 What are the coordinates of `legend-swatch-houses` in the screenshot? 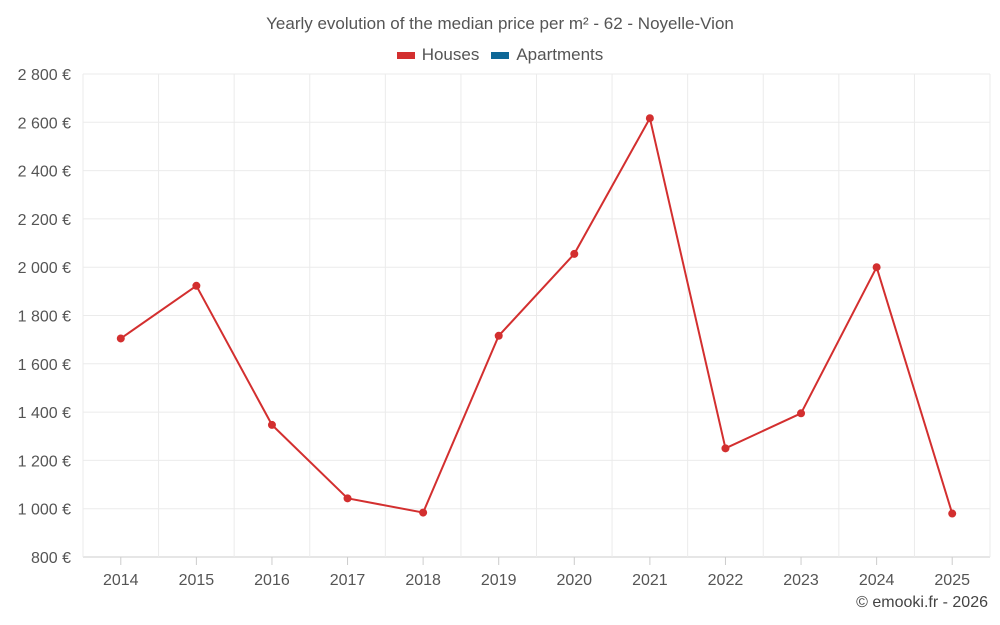 It's located at (405, 55).